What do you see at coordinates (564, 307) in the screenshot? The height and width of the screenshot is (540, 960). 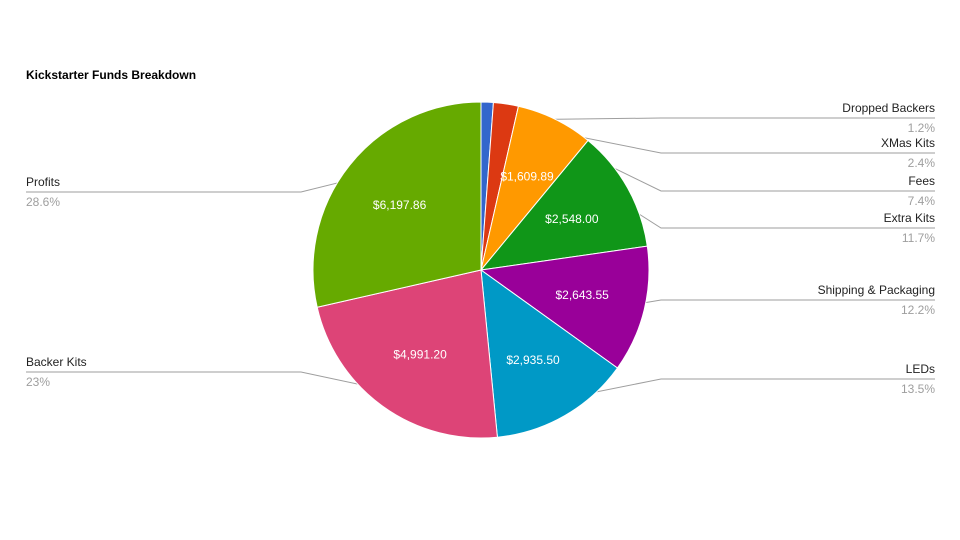 I see `pie-slice-shipping-packaging` at bounding box center [564, 307].